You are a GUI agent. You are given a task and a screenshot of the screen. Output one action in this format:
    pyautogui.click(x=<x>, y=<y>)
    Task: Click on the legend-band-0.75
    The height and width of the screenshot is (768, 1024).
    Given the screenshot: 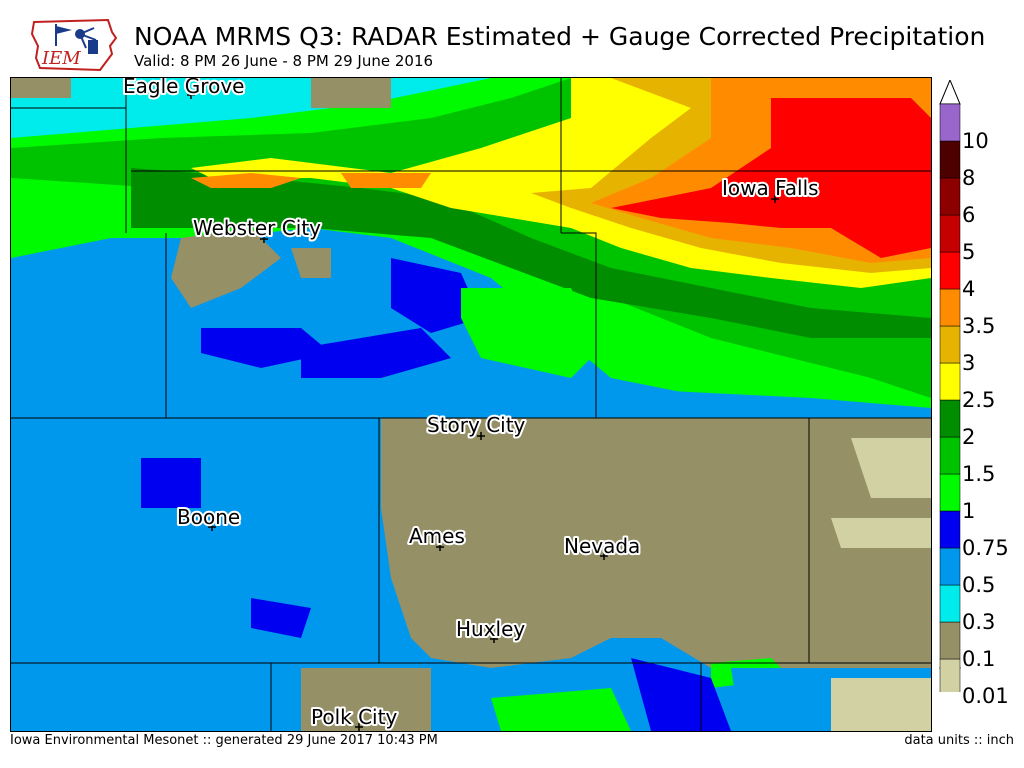 What is the action you would take?
    pyautogui.click(x=950, y=529)
    